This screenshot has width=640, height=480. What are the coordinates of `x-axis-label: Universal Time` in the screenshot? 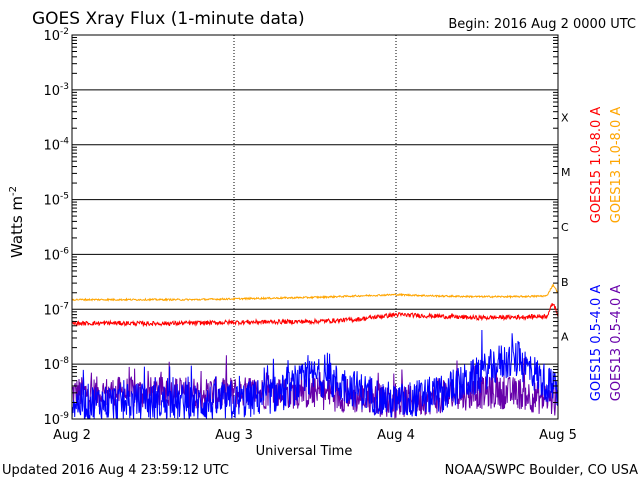 It's located at (304, 451).